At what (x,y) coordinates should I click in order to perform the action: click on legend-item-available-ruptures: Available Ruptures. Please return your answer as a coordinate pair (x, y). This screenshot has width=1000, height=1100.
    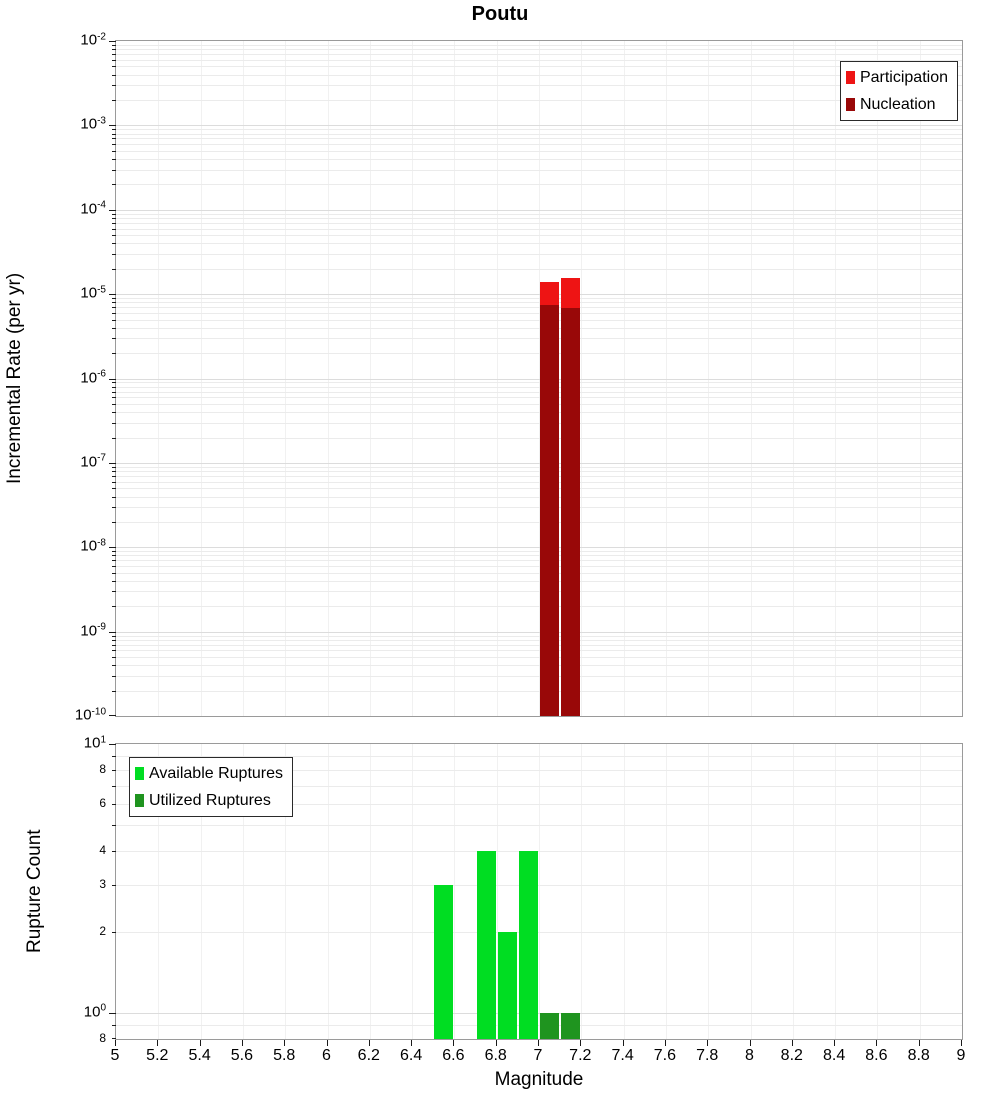
    Looking at the image, I should click on (209, 773).